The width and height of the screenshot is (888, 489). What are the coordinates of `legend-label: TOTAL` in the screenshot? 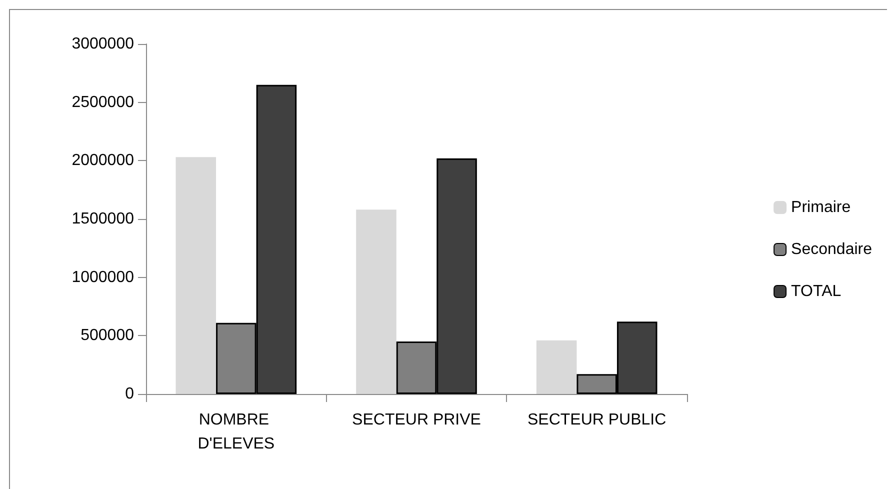 It's located at (816, 291).